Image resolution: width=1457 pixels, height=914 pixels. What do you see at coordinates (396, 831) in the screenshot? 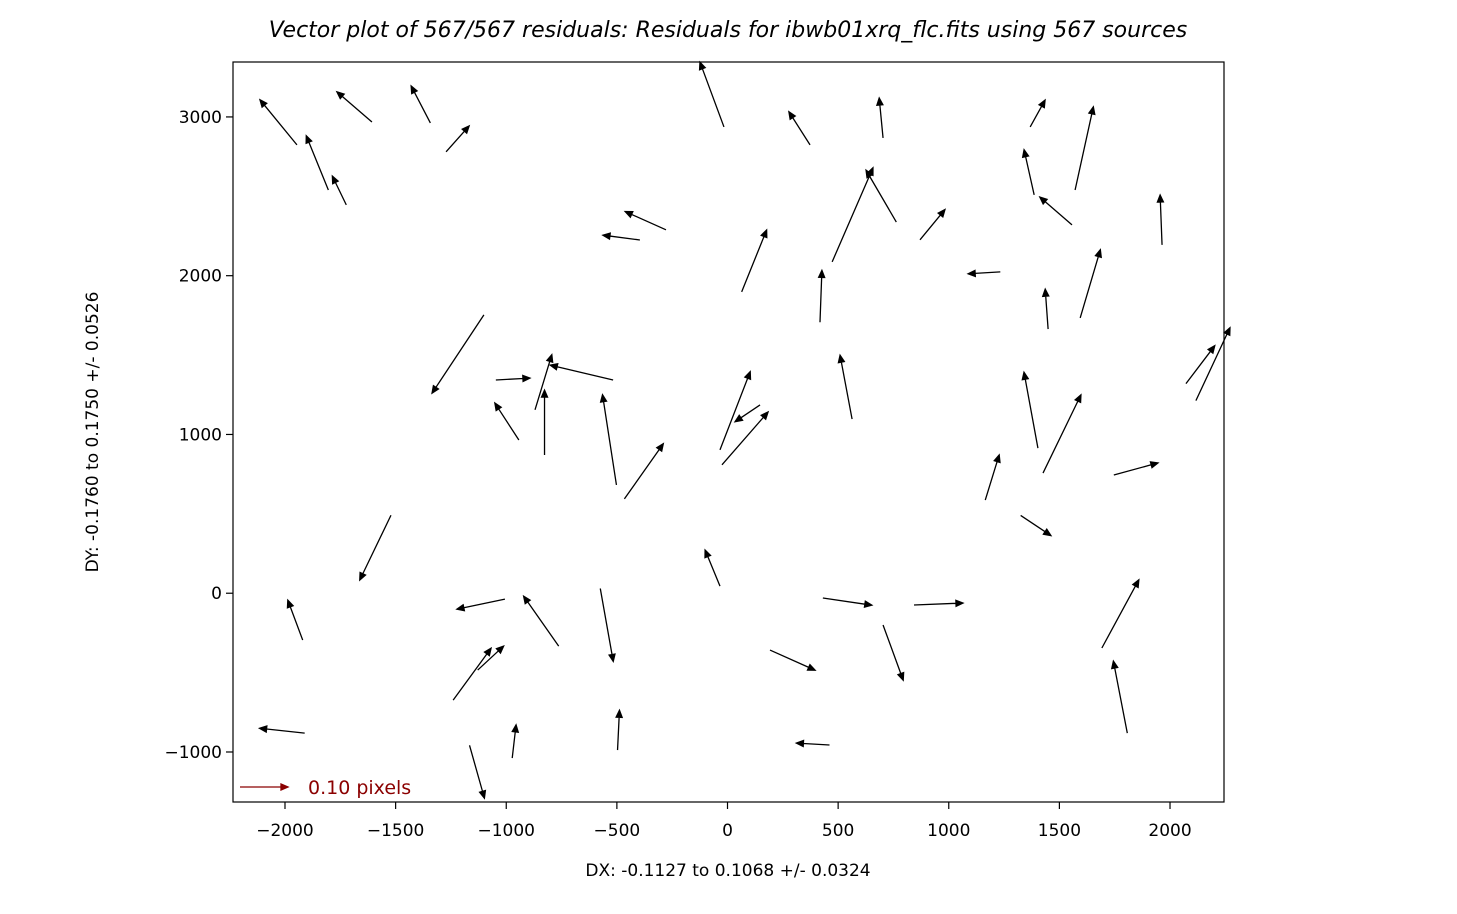
I see `x-tick-label: −1500` at bounding box center [396, 831].